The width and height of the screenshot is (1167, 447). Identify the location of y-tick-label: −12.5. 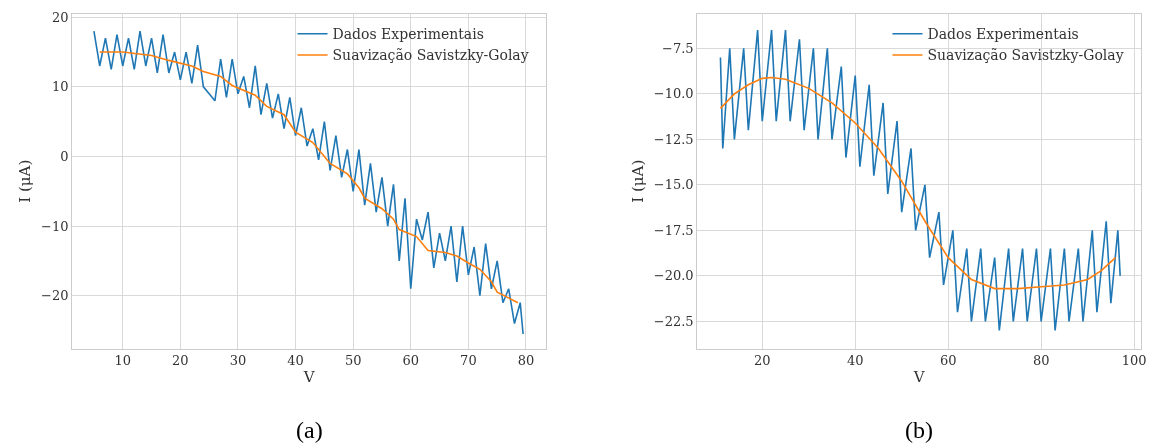
(673, 139).